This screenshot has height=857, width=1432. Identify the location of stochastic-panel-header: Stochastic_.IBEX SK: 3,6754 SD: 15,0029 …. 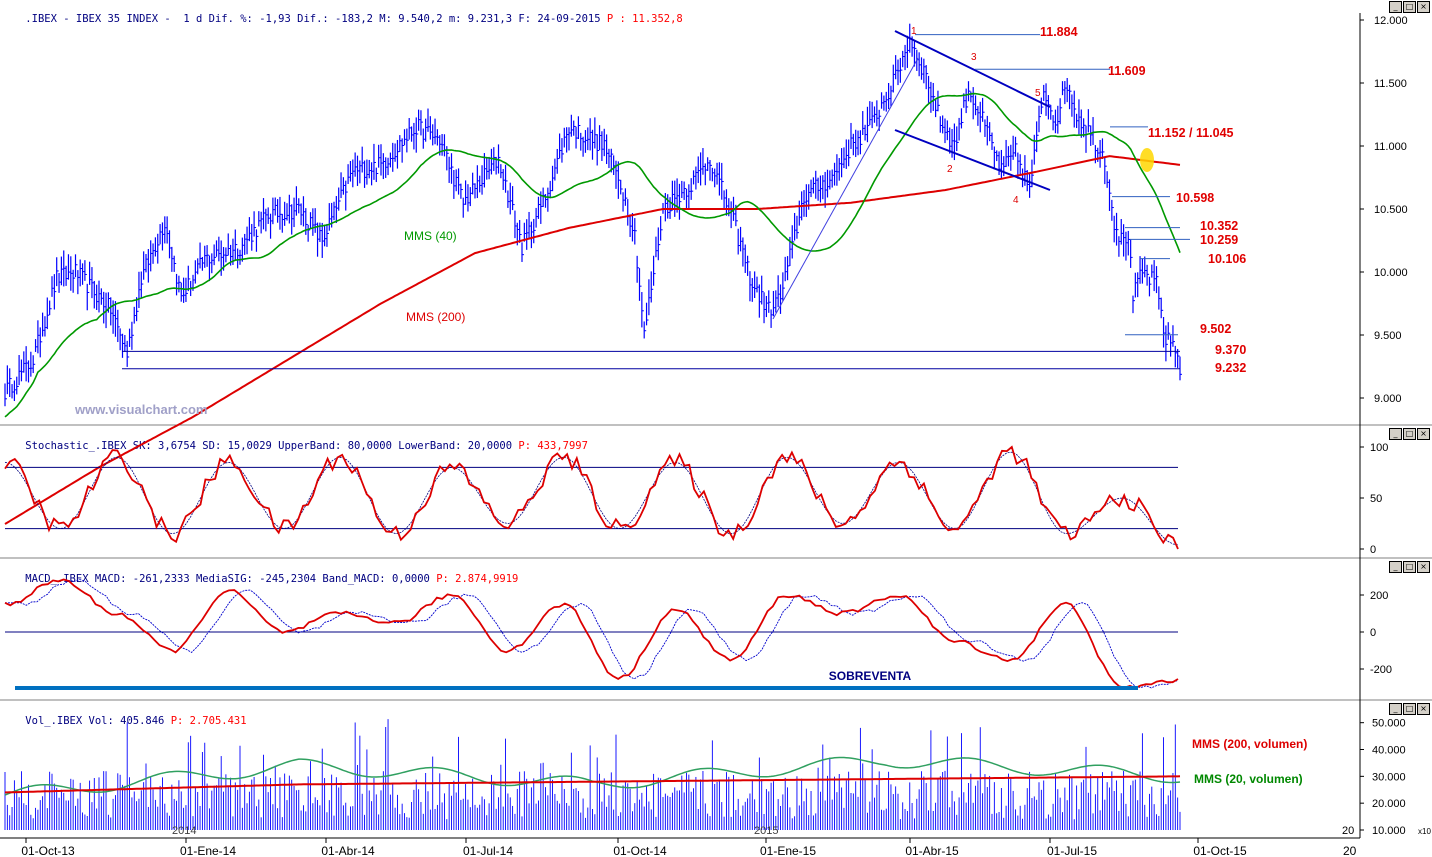
(294, 439).